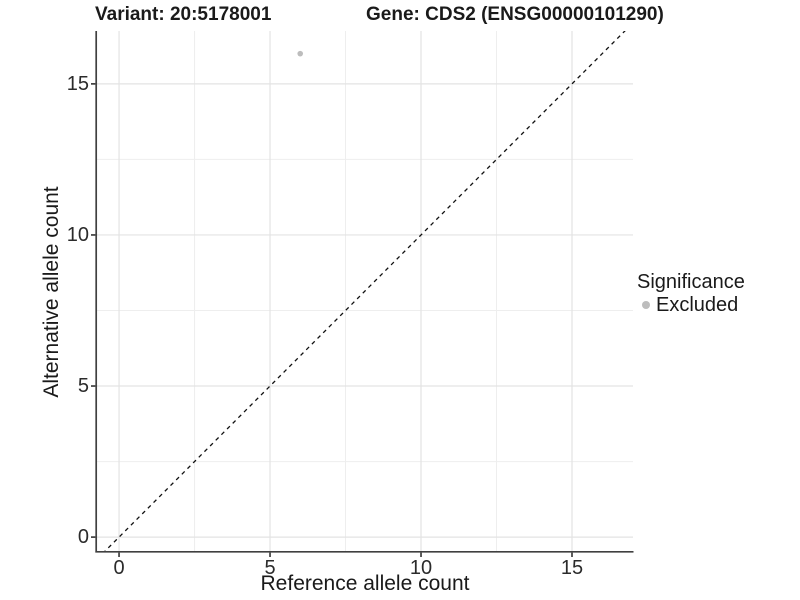 This screenshot has width=800, height=600. Describe the element at coordinates (270, 568) in the screenshot. I see `x-tick-label: 5` at that location.